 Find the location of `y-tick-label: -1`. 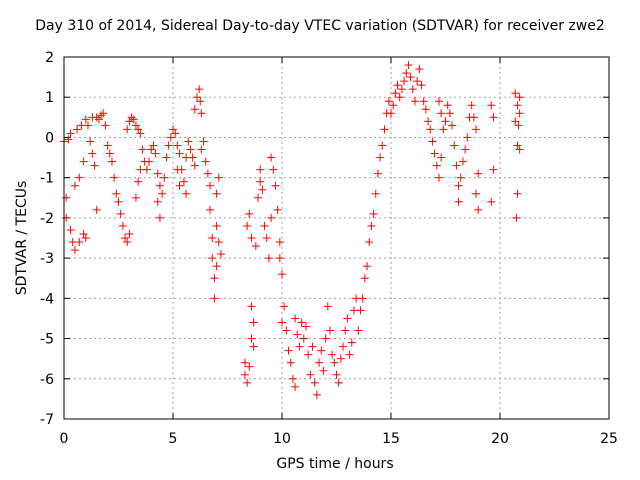

y-tick-label: -1 is located at coordinates (47, 179).